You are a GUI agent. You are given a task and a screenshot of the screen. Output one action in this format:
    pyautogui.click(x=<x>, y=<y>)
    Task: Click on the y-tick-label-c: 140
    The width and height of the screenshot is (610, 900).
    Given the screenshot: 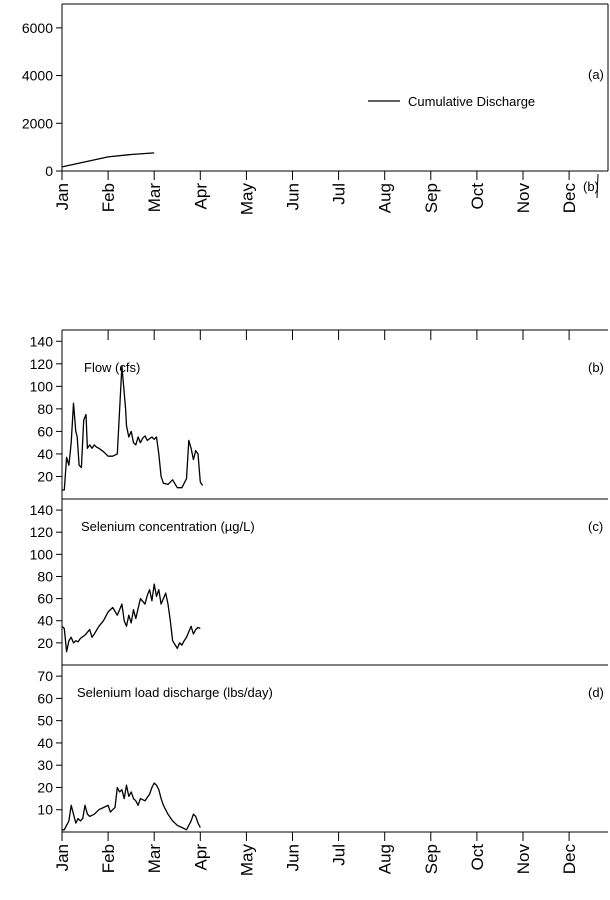 What is the action you would take?
    pyautogui.click(x=42, y=510)
    